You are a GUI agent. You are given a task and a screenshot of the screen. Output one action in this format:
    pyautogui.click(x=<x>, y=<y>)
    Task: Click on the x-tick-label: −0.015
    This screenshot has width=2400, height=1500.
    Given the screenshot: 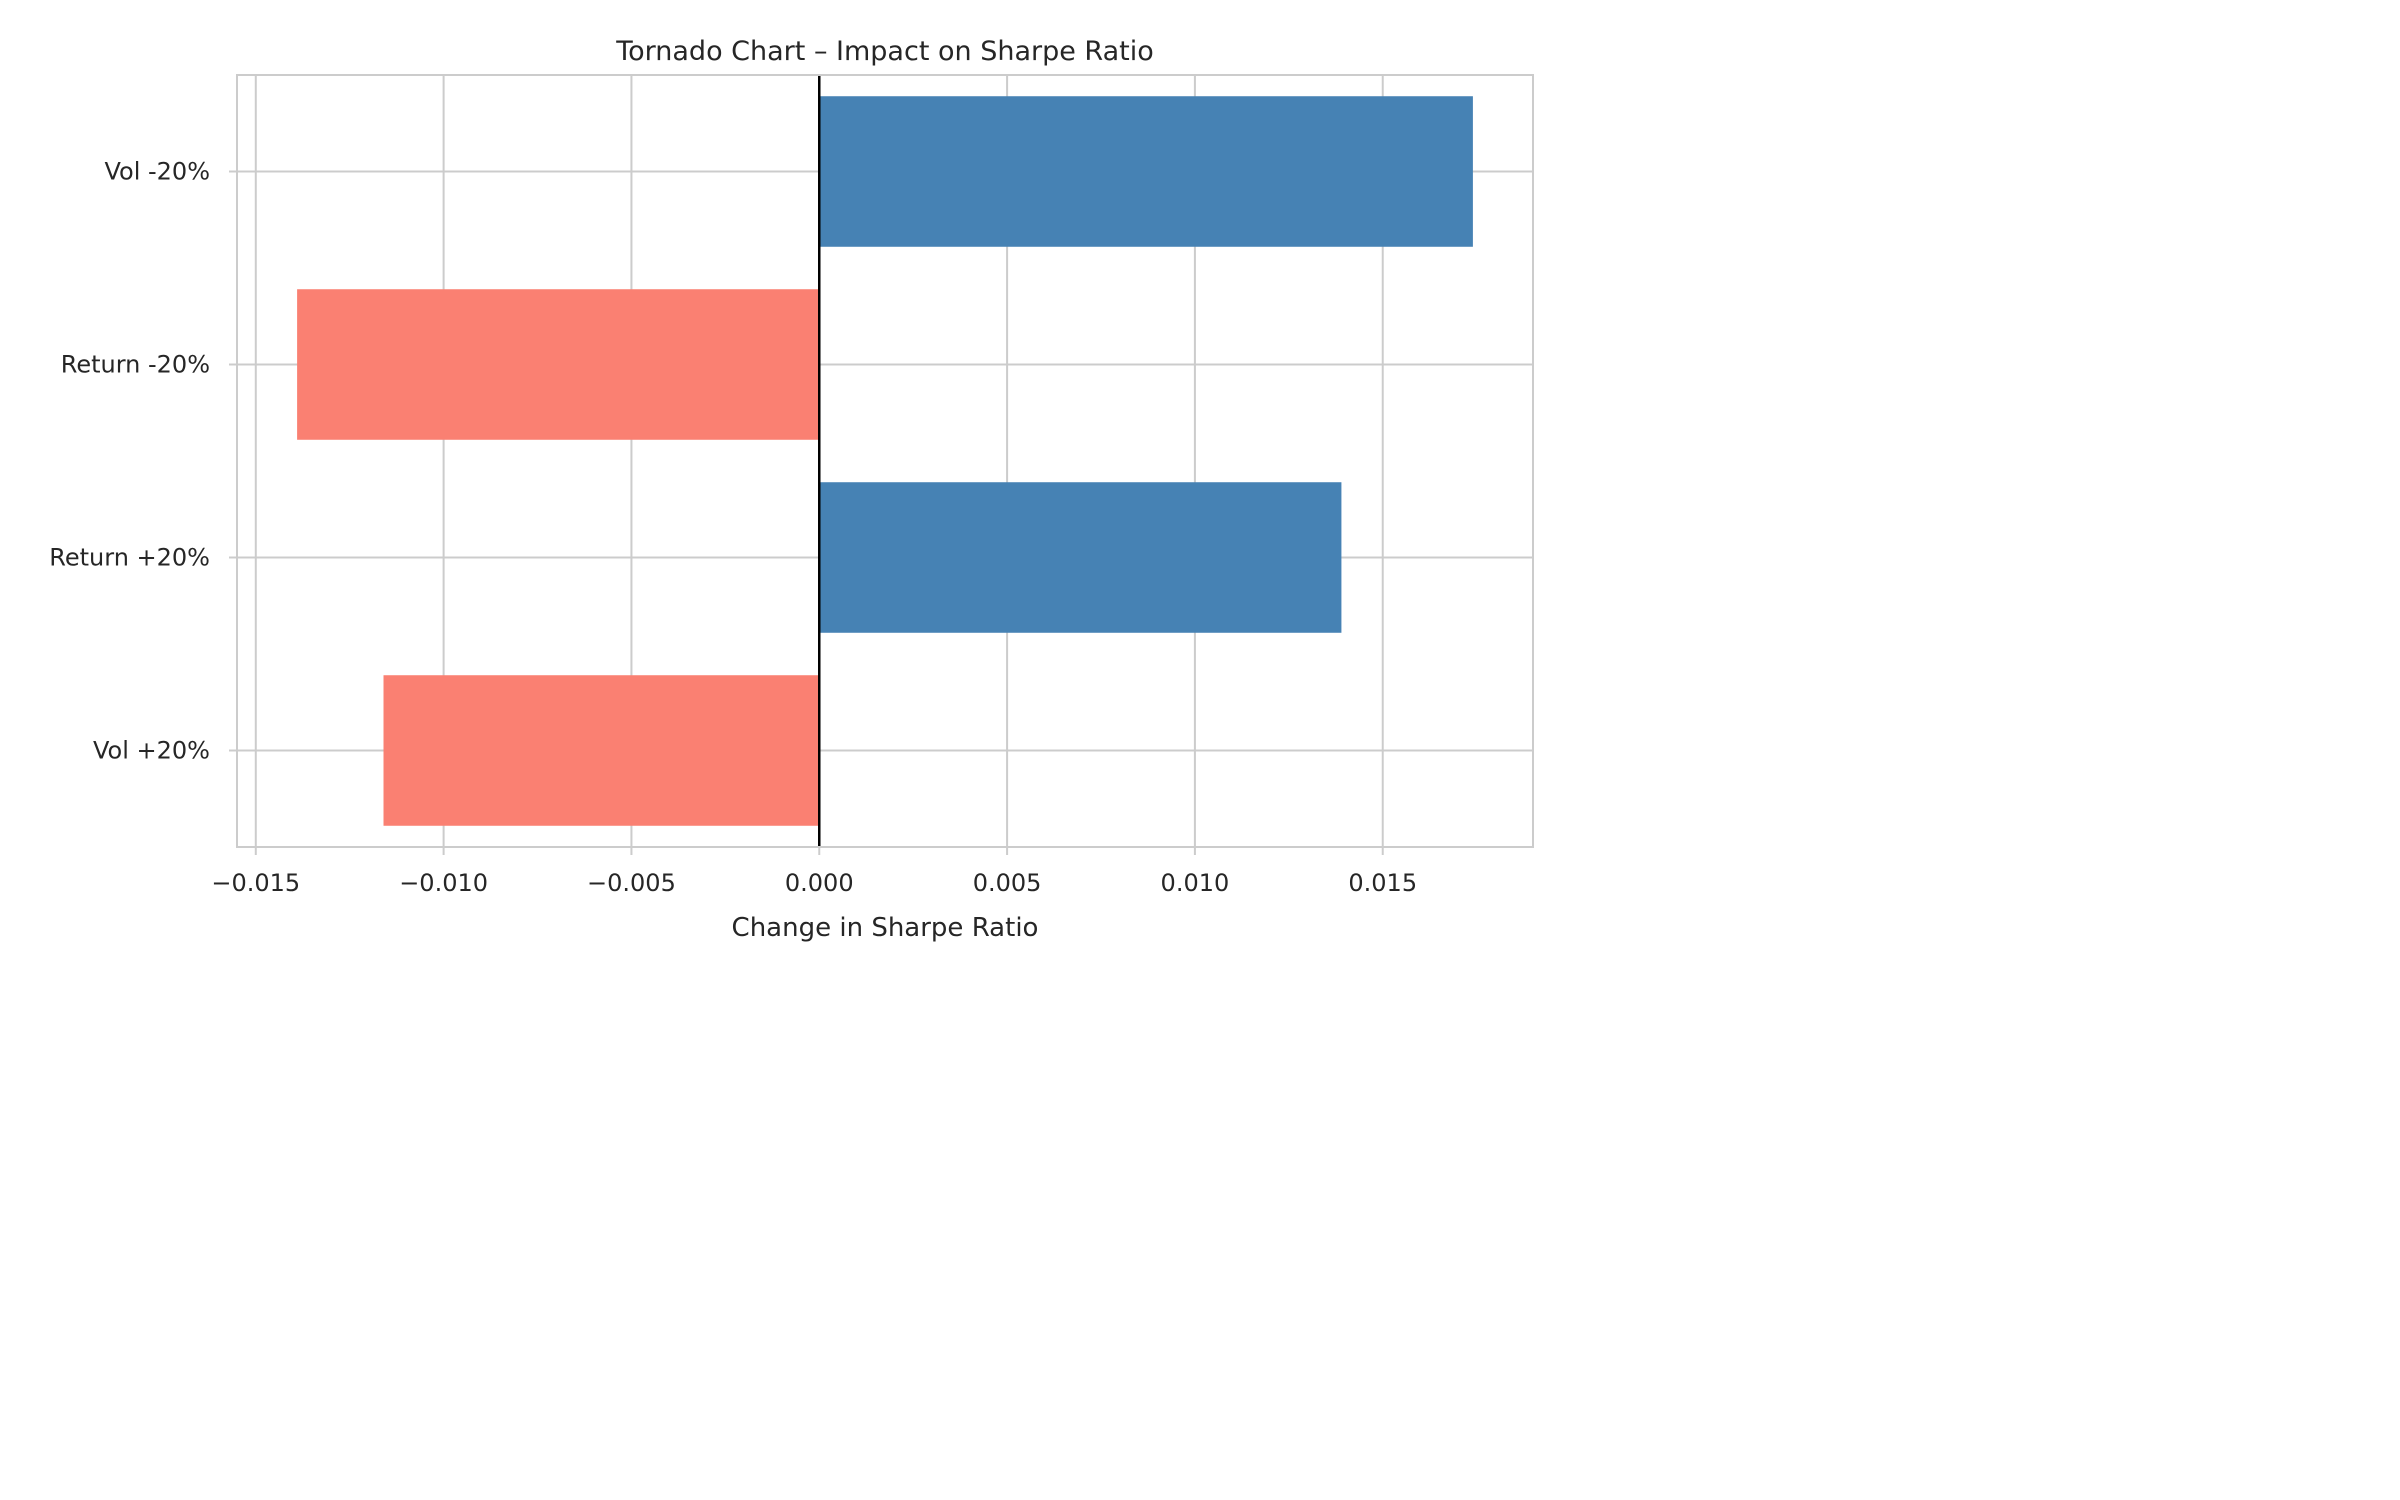 What is the action you would take?
    pyautogui.click(x=255, y=883)
    